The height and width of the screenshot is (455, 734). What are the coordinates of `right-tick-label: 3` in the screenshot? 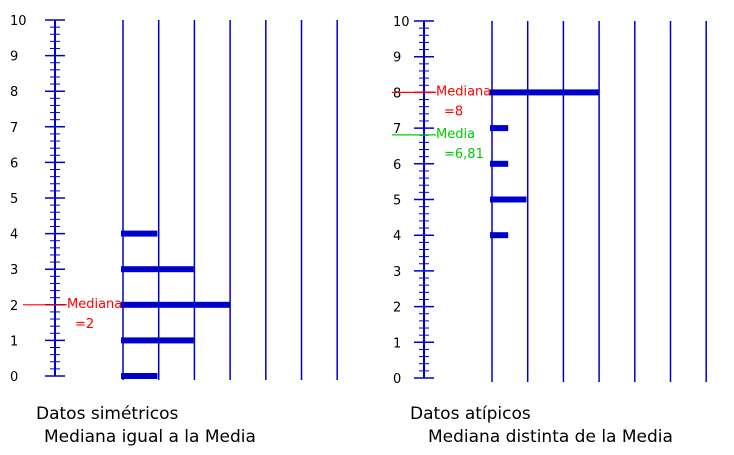 It's located at (397, 272).